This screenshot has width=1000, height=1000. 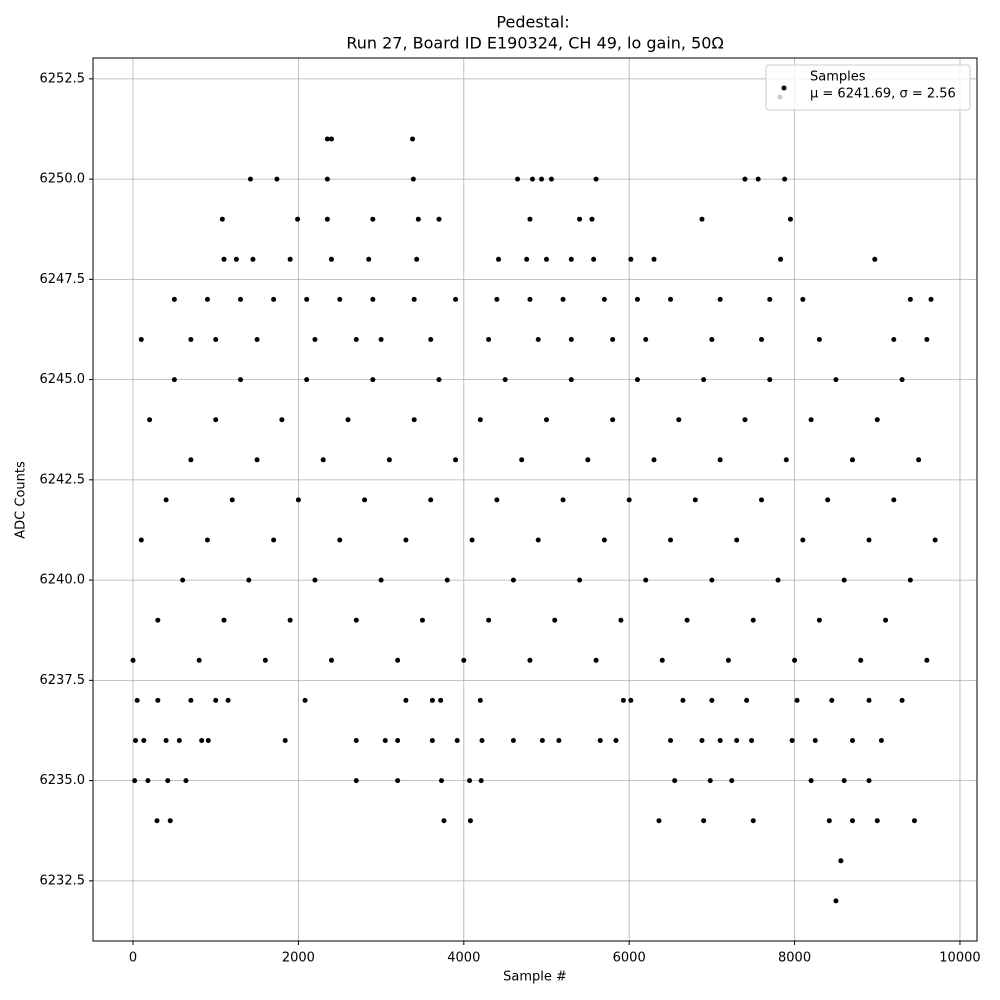 I want to click on y-tick-label: 6245.0, so click(x=63, y=379).